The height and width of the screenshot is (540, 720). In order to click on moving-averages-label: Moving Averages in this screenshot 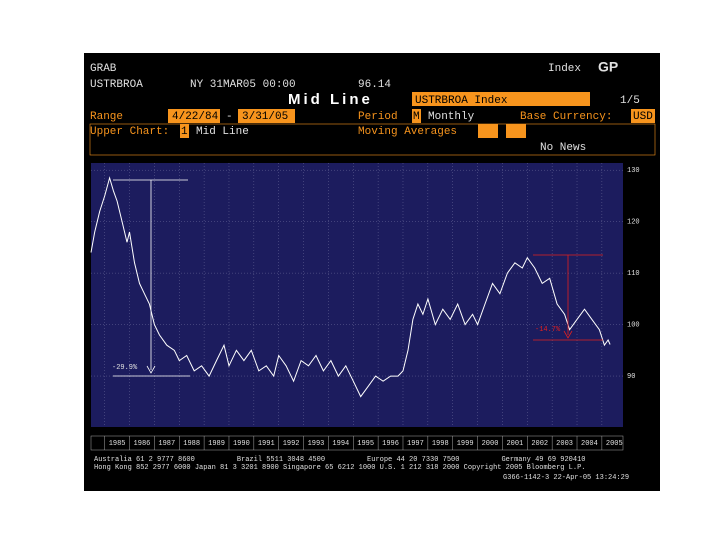, I will do `click(407, 132)`.